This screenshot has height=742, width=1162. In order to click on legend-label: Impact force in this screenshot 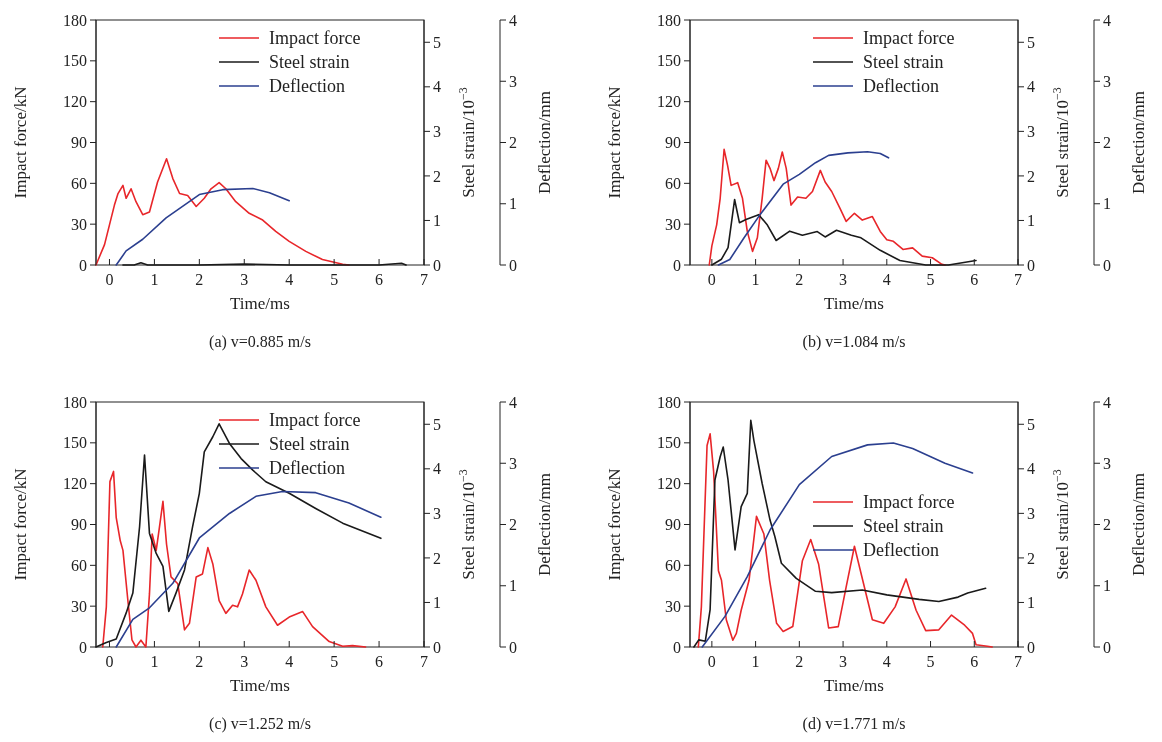, I will do `click(315, 420)`.